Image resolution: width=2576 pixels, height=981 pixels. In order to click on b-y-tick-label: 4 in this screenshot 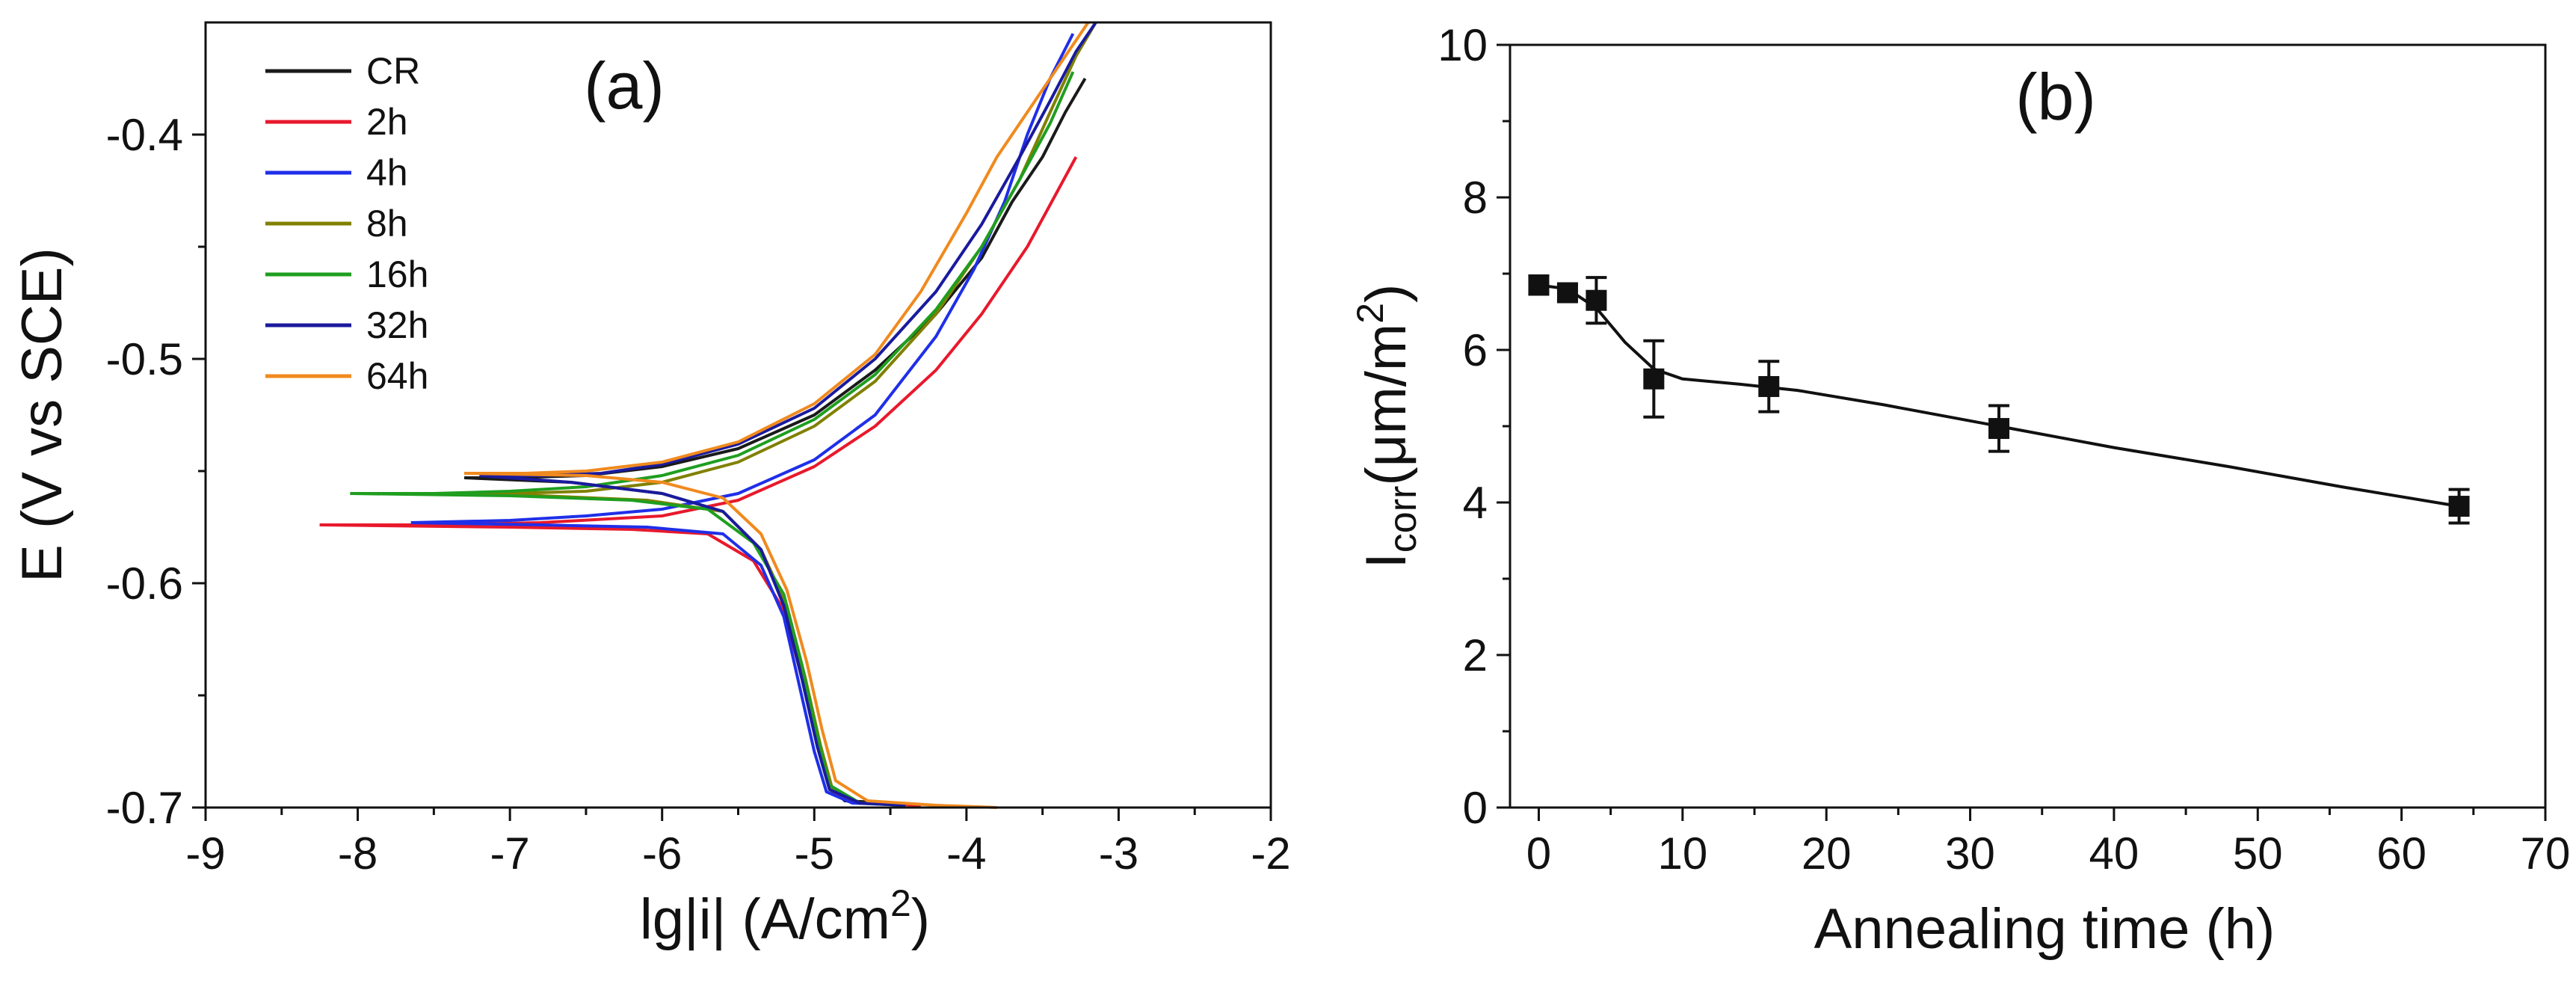, I will do `click(1475, 503)`.